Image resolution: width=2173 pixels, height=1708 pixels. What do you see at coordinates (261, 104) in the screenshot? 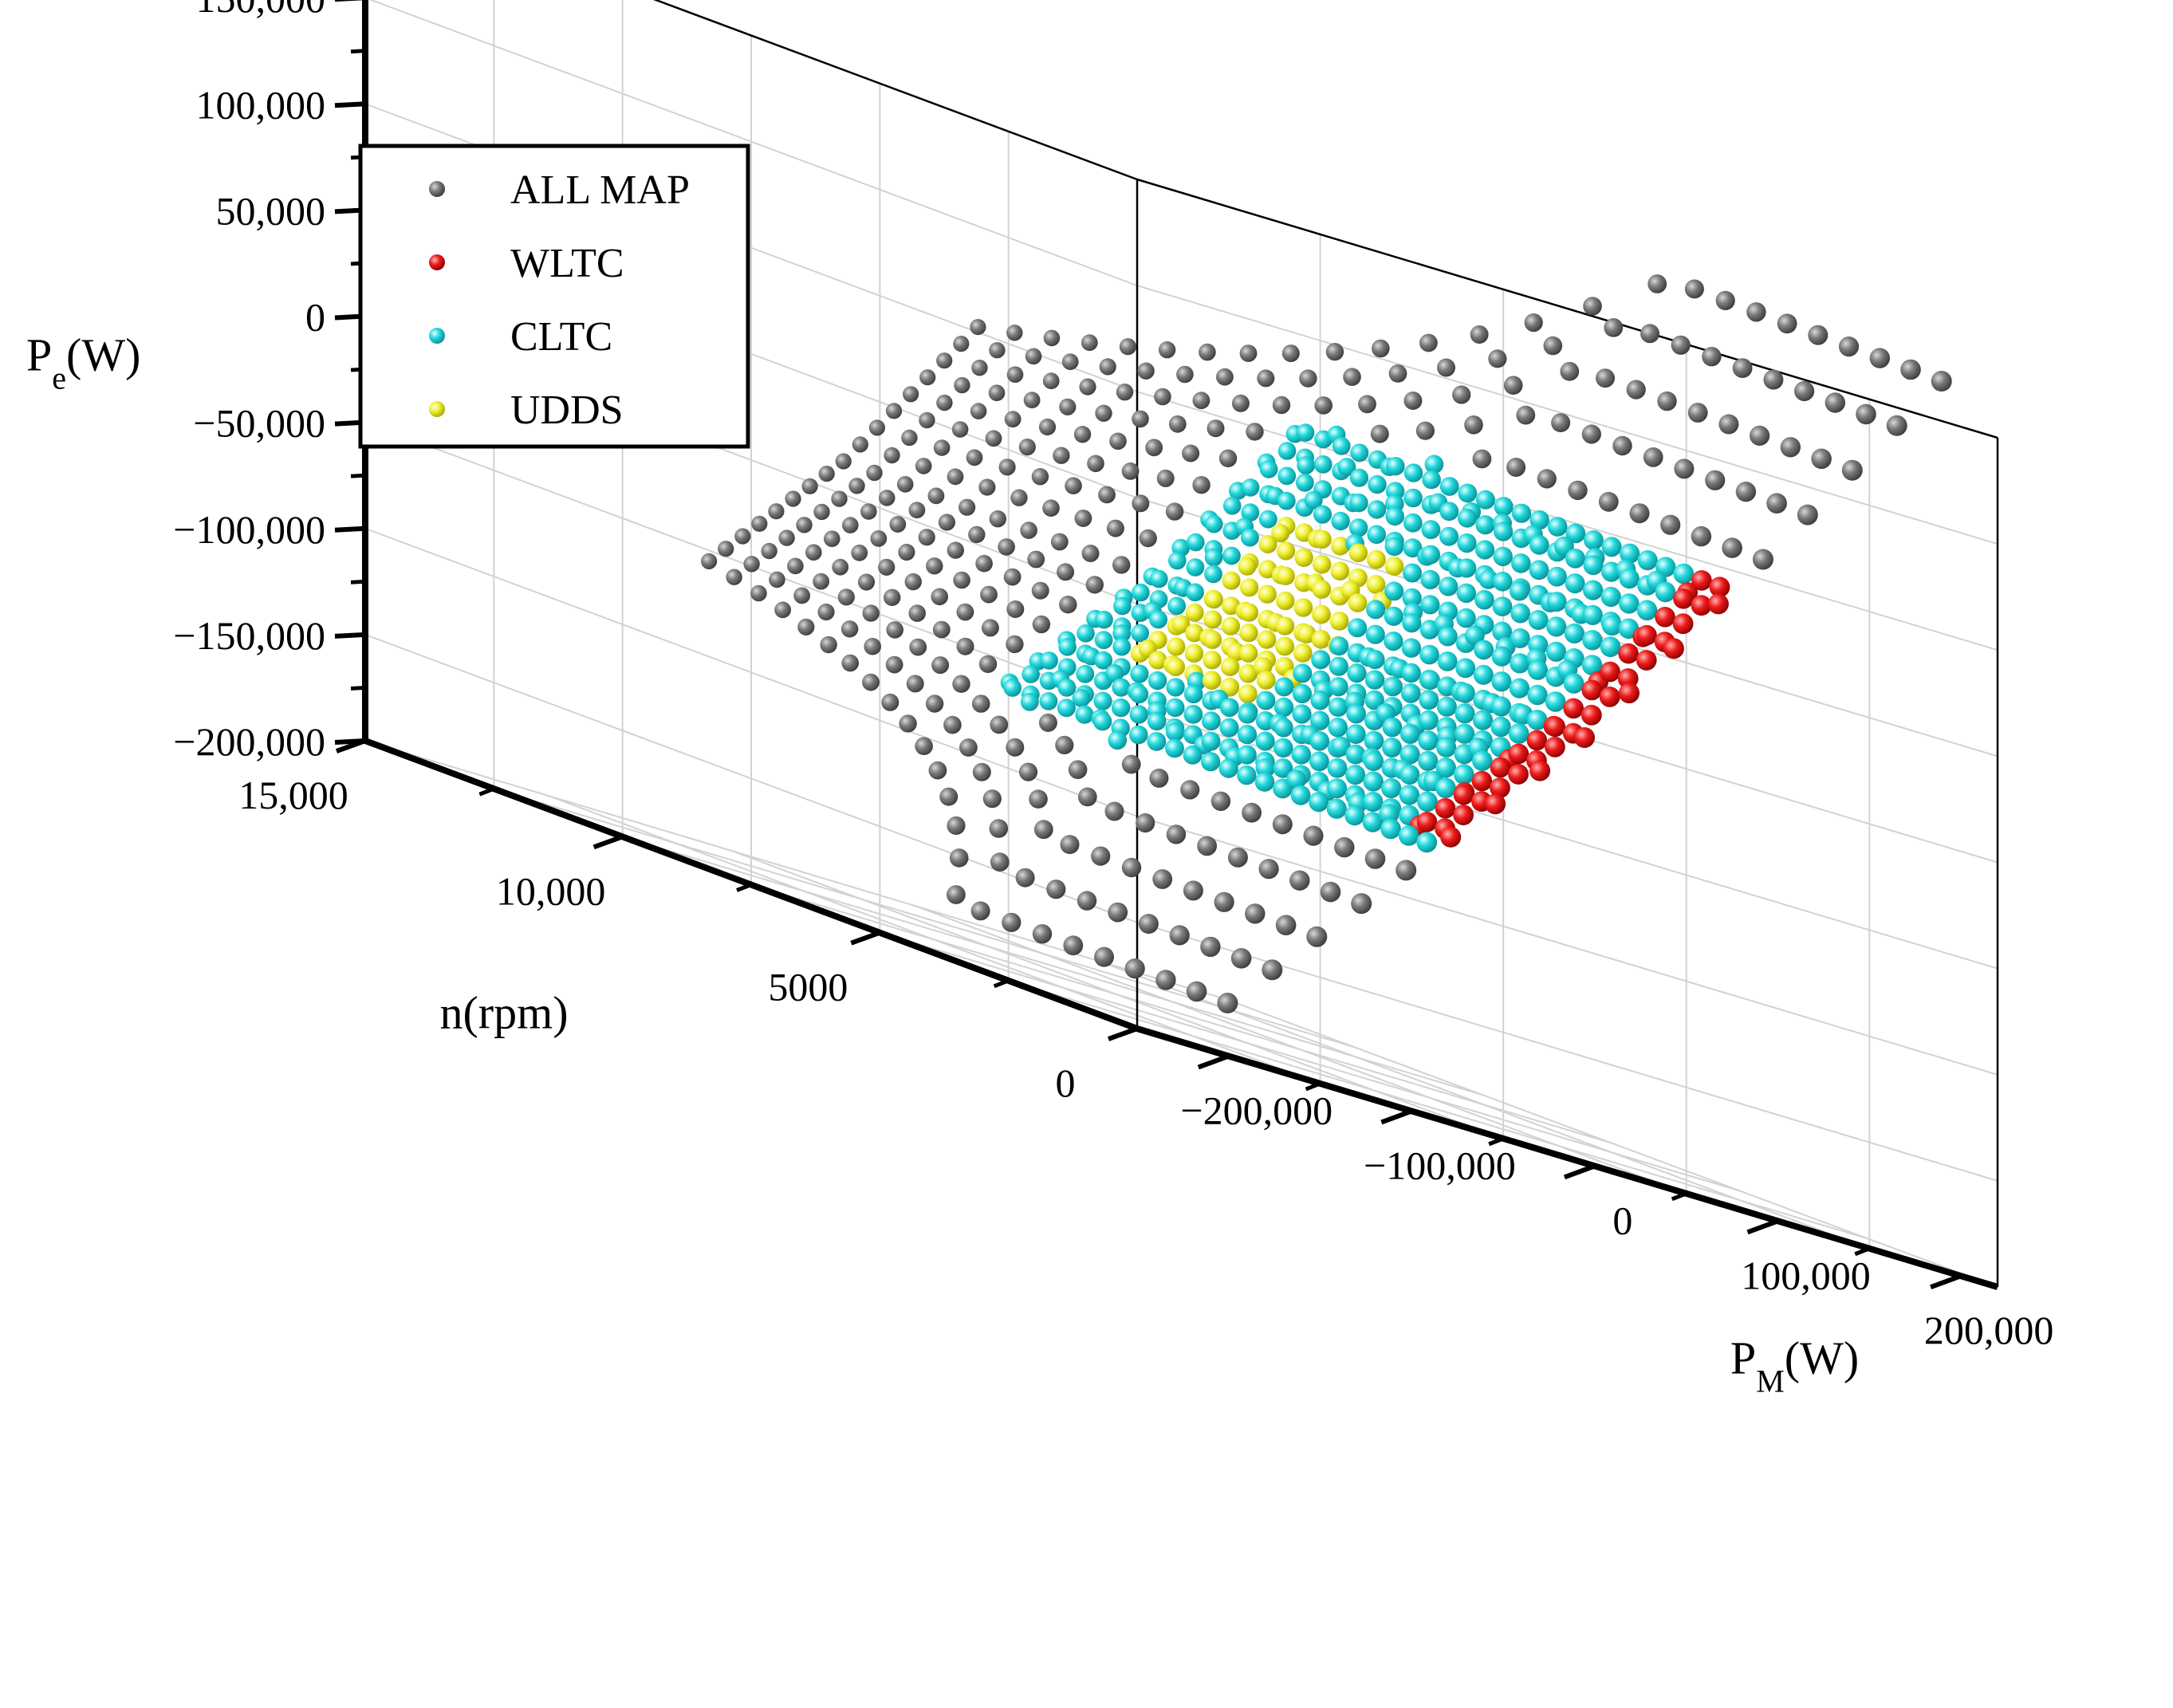
I see `pe-tick-label: 100,000` at bounding box center [261, 104].